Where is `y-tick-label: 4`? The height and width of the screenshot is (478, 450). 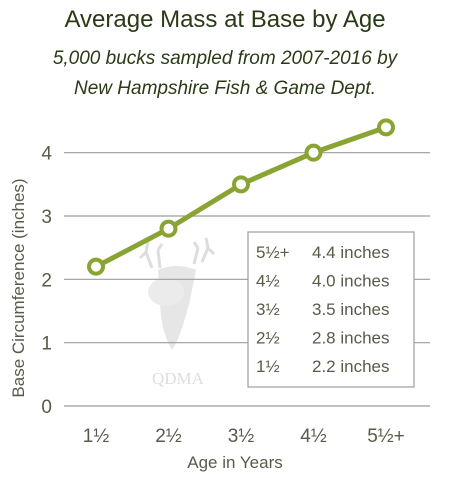
y-tick-label: 4 is located at coordinates (46, 154).